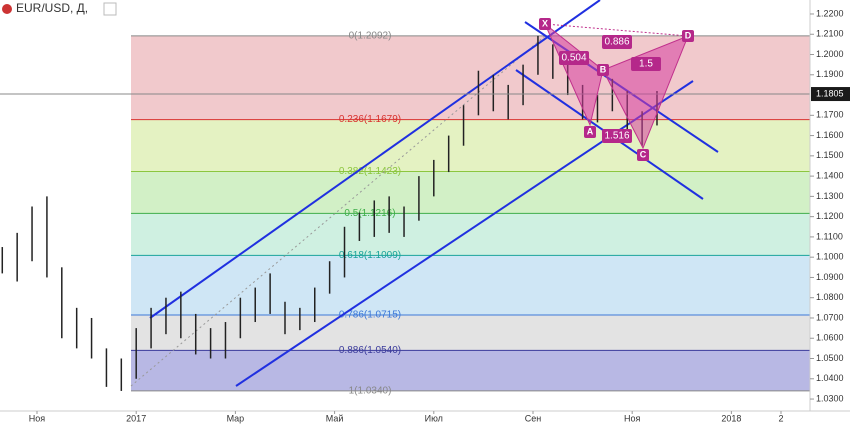 The height and width of the screenshot is (430, 850). Describe the element at coordinates (830, 277) in the screenshot. I see `y-tick-label: 1.0900` at that location.